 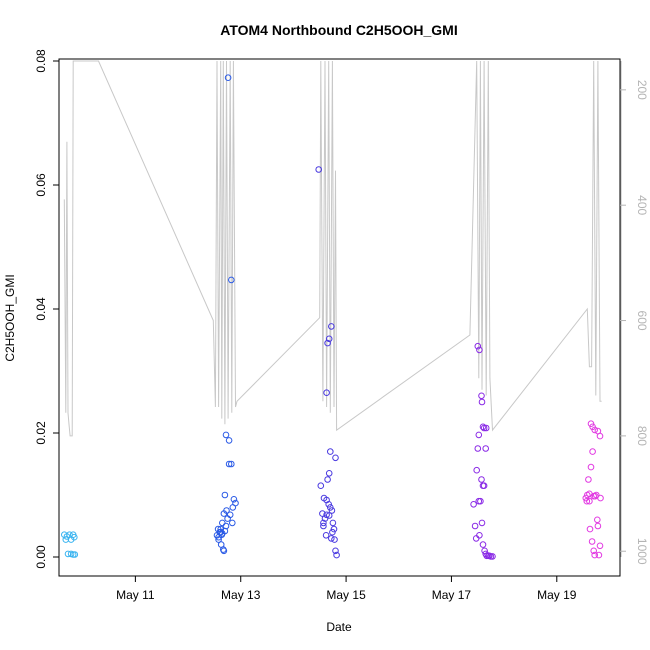 What do you see at coordinates (642, 436) in the screenshot?
I see `y2-tick-label: 800` at bounding box center [642, 436].